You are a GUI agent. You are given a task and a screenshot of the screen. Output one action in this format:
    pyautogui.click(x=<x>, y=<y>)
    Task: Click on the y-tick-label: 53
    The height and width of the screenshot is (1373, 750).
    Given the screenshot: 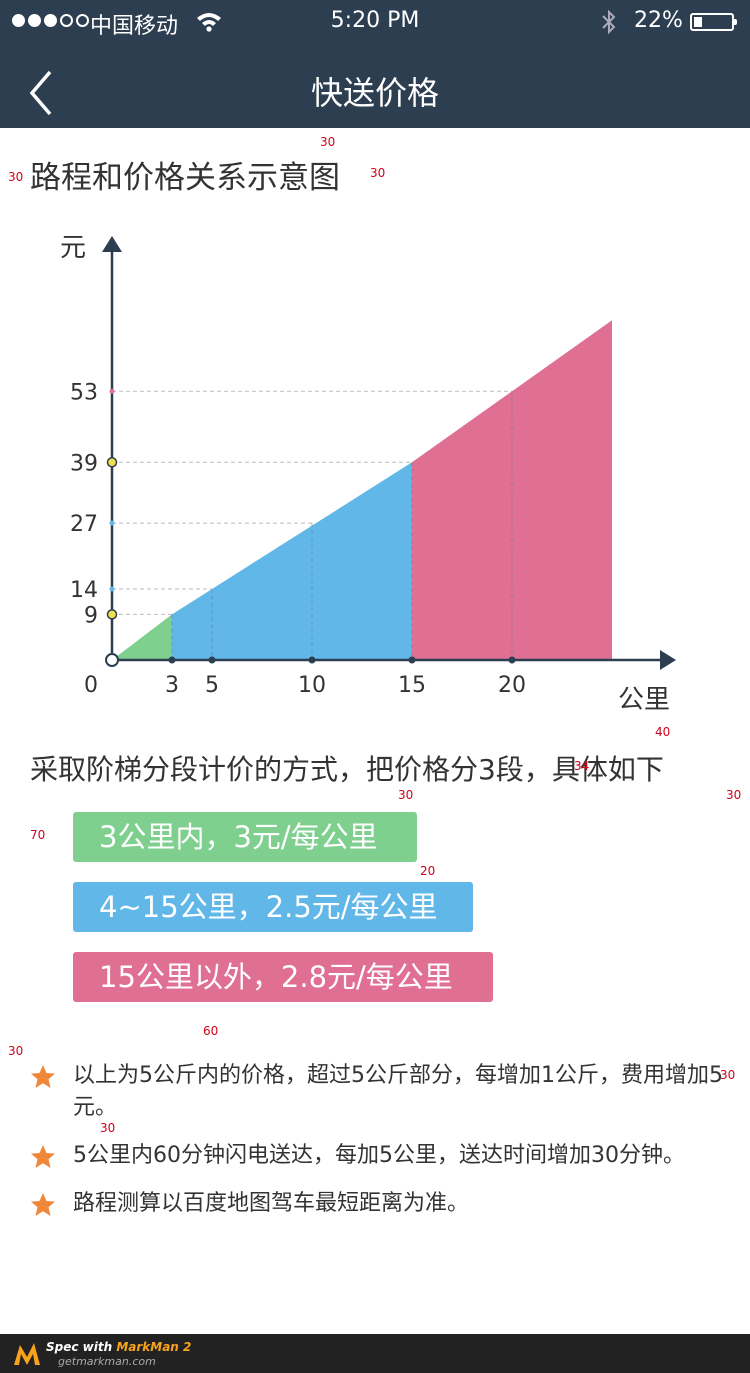 What is the action you would take?
    pyautogui.click(x=84, y=392)
    